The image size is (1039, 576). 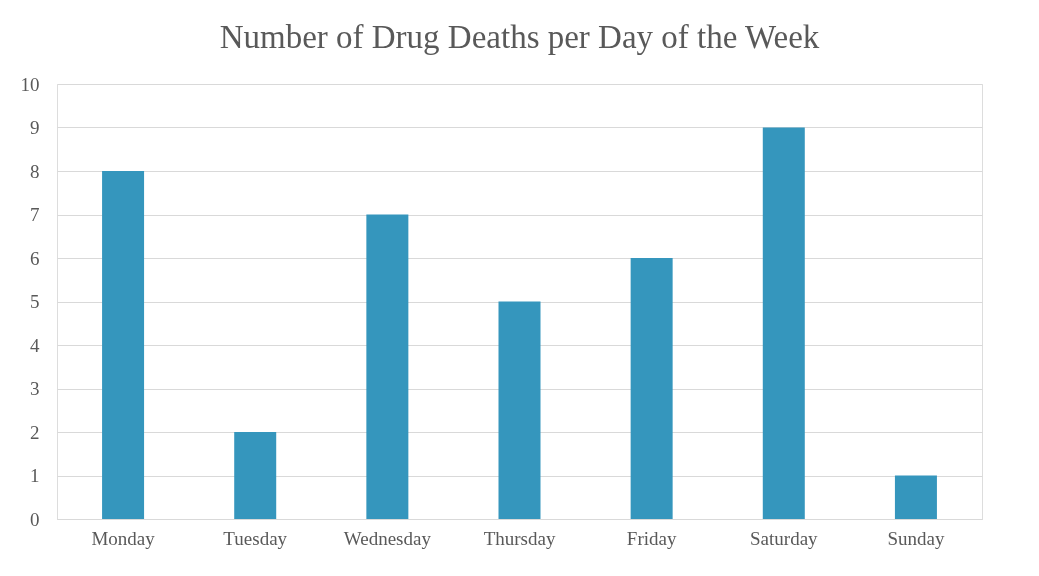 I want to click on x-tick-label: Thursday, so click(x=519, y=538).